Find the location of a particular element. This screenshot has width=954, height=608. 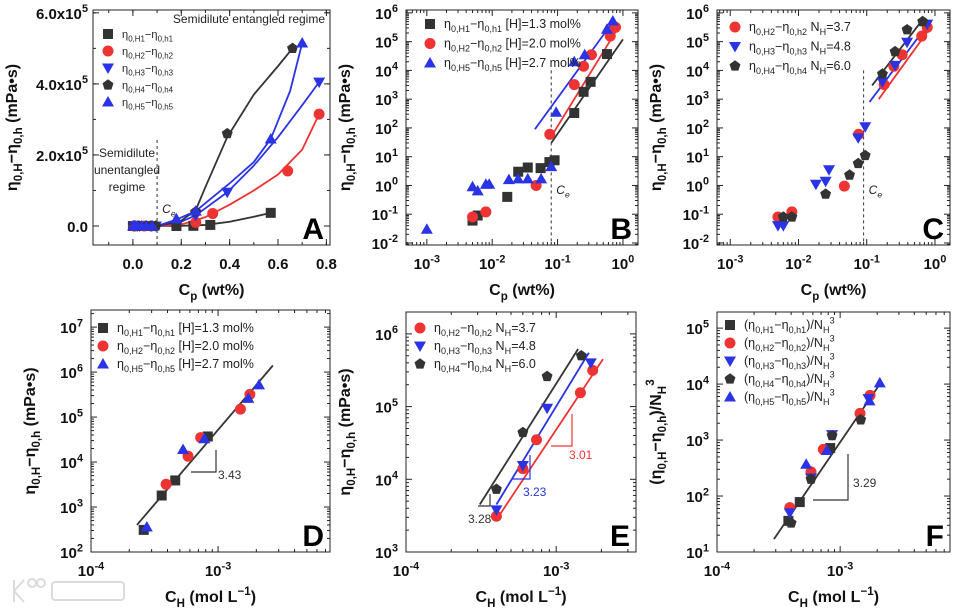

legend-label: (η_{0,H2}−η_{0,h2})/N_{H}^{3}​ is located at coordinates (790, 342).